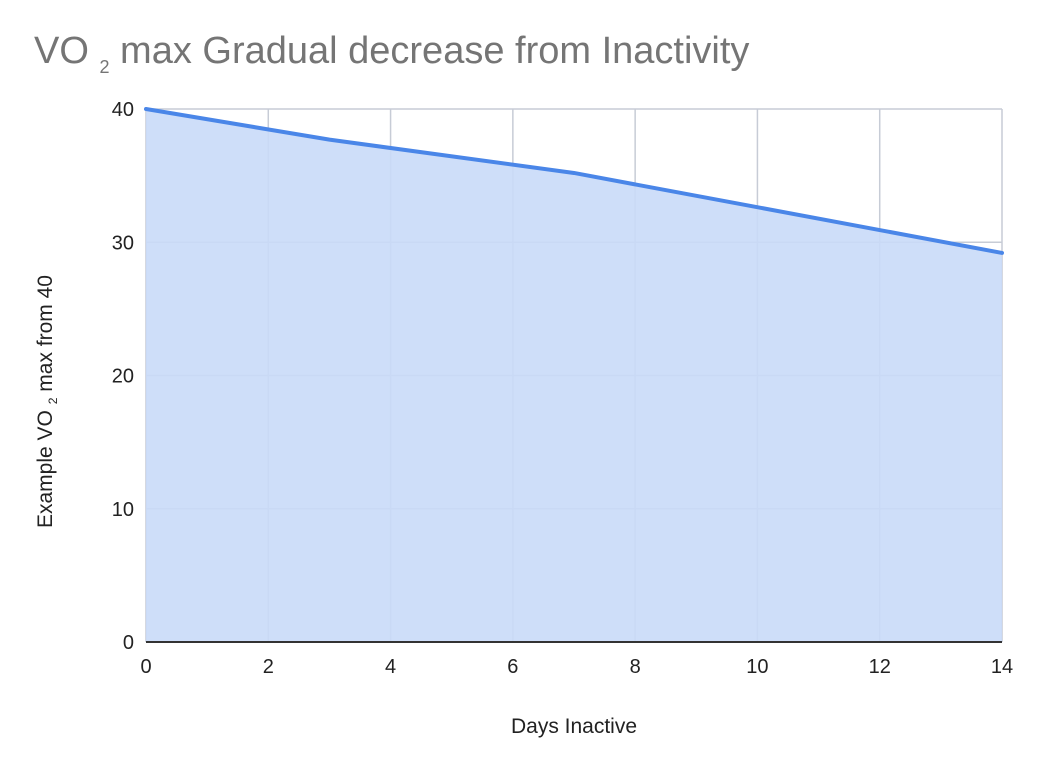 This screenshot has height=770, width=1038. What do you see at coordinates (123, 110) in the screenshot?
I see `y-tick-label: 40` at bounding box center [123, 110].